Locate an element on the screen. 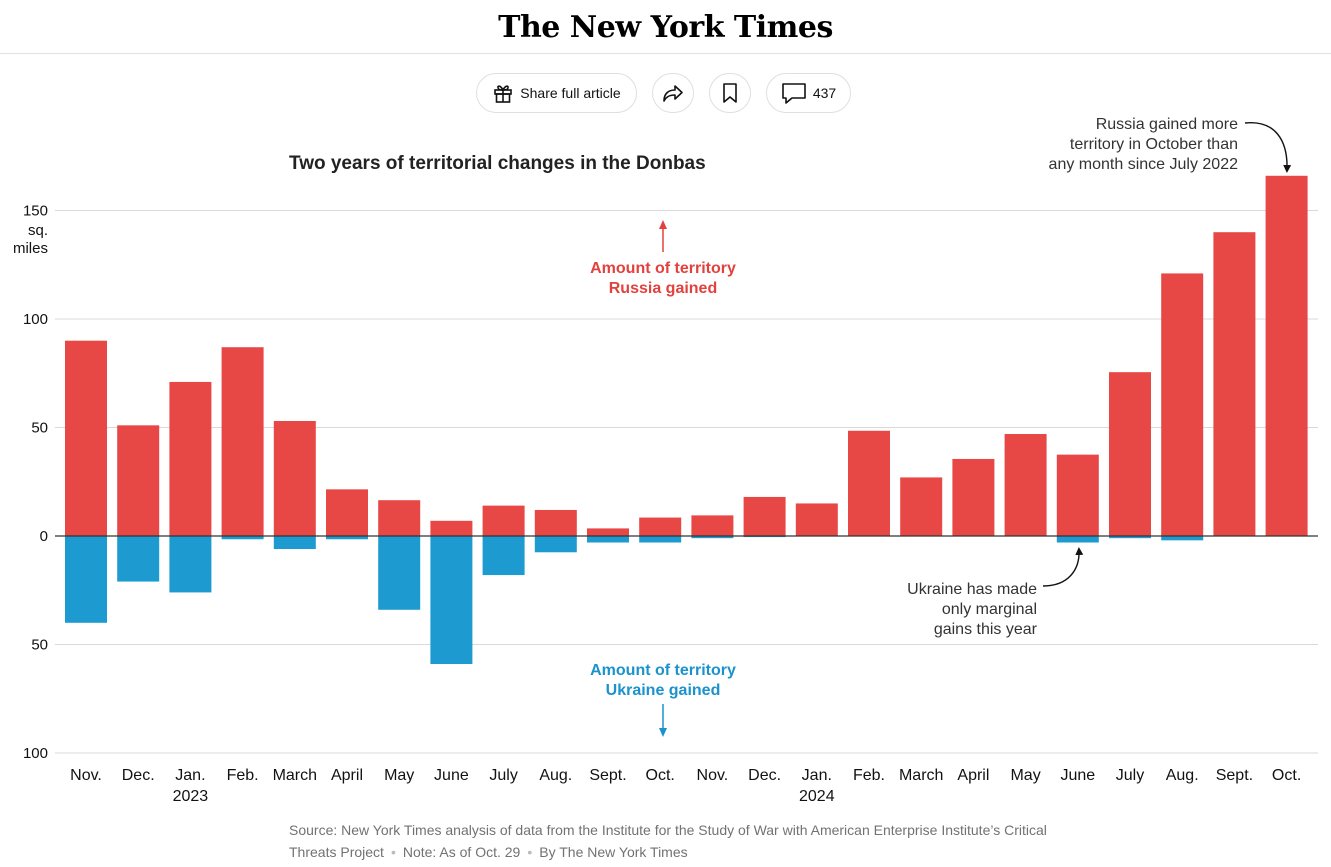 The height and width of the screenshot is (867, 1331). bookmark-button is located at coordinates (730, 93).